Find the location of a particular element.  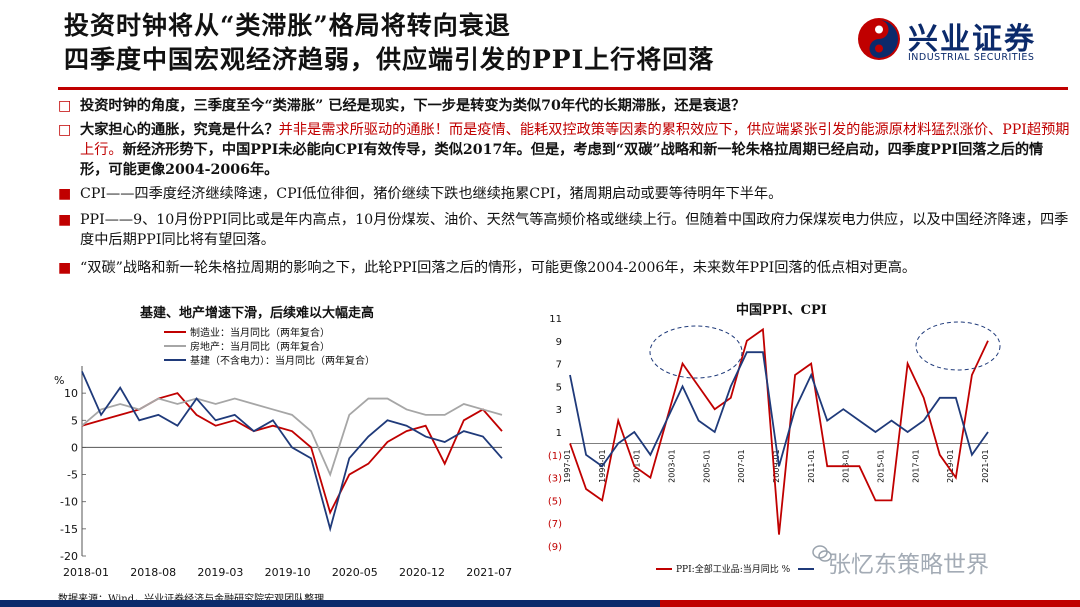

header-divider is located at coordinates (563, 88).